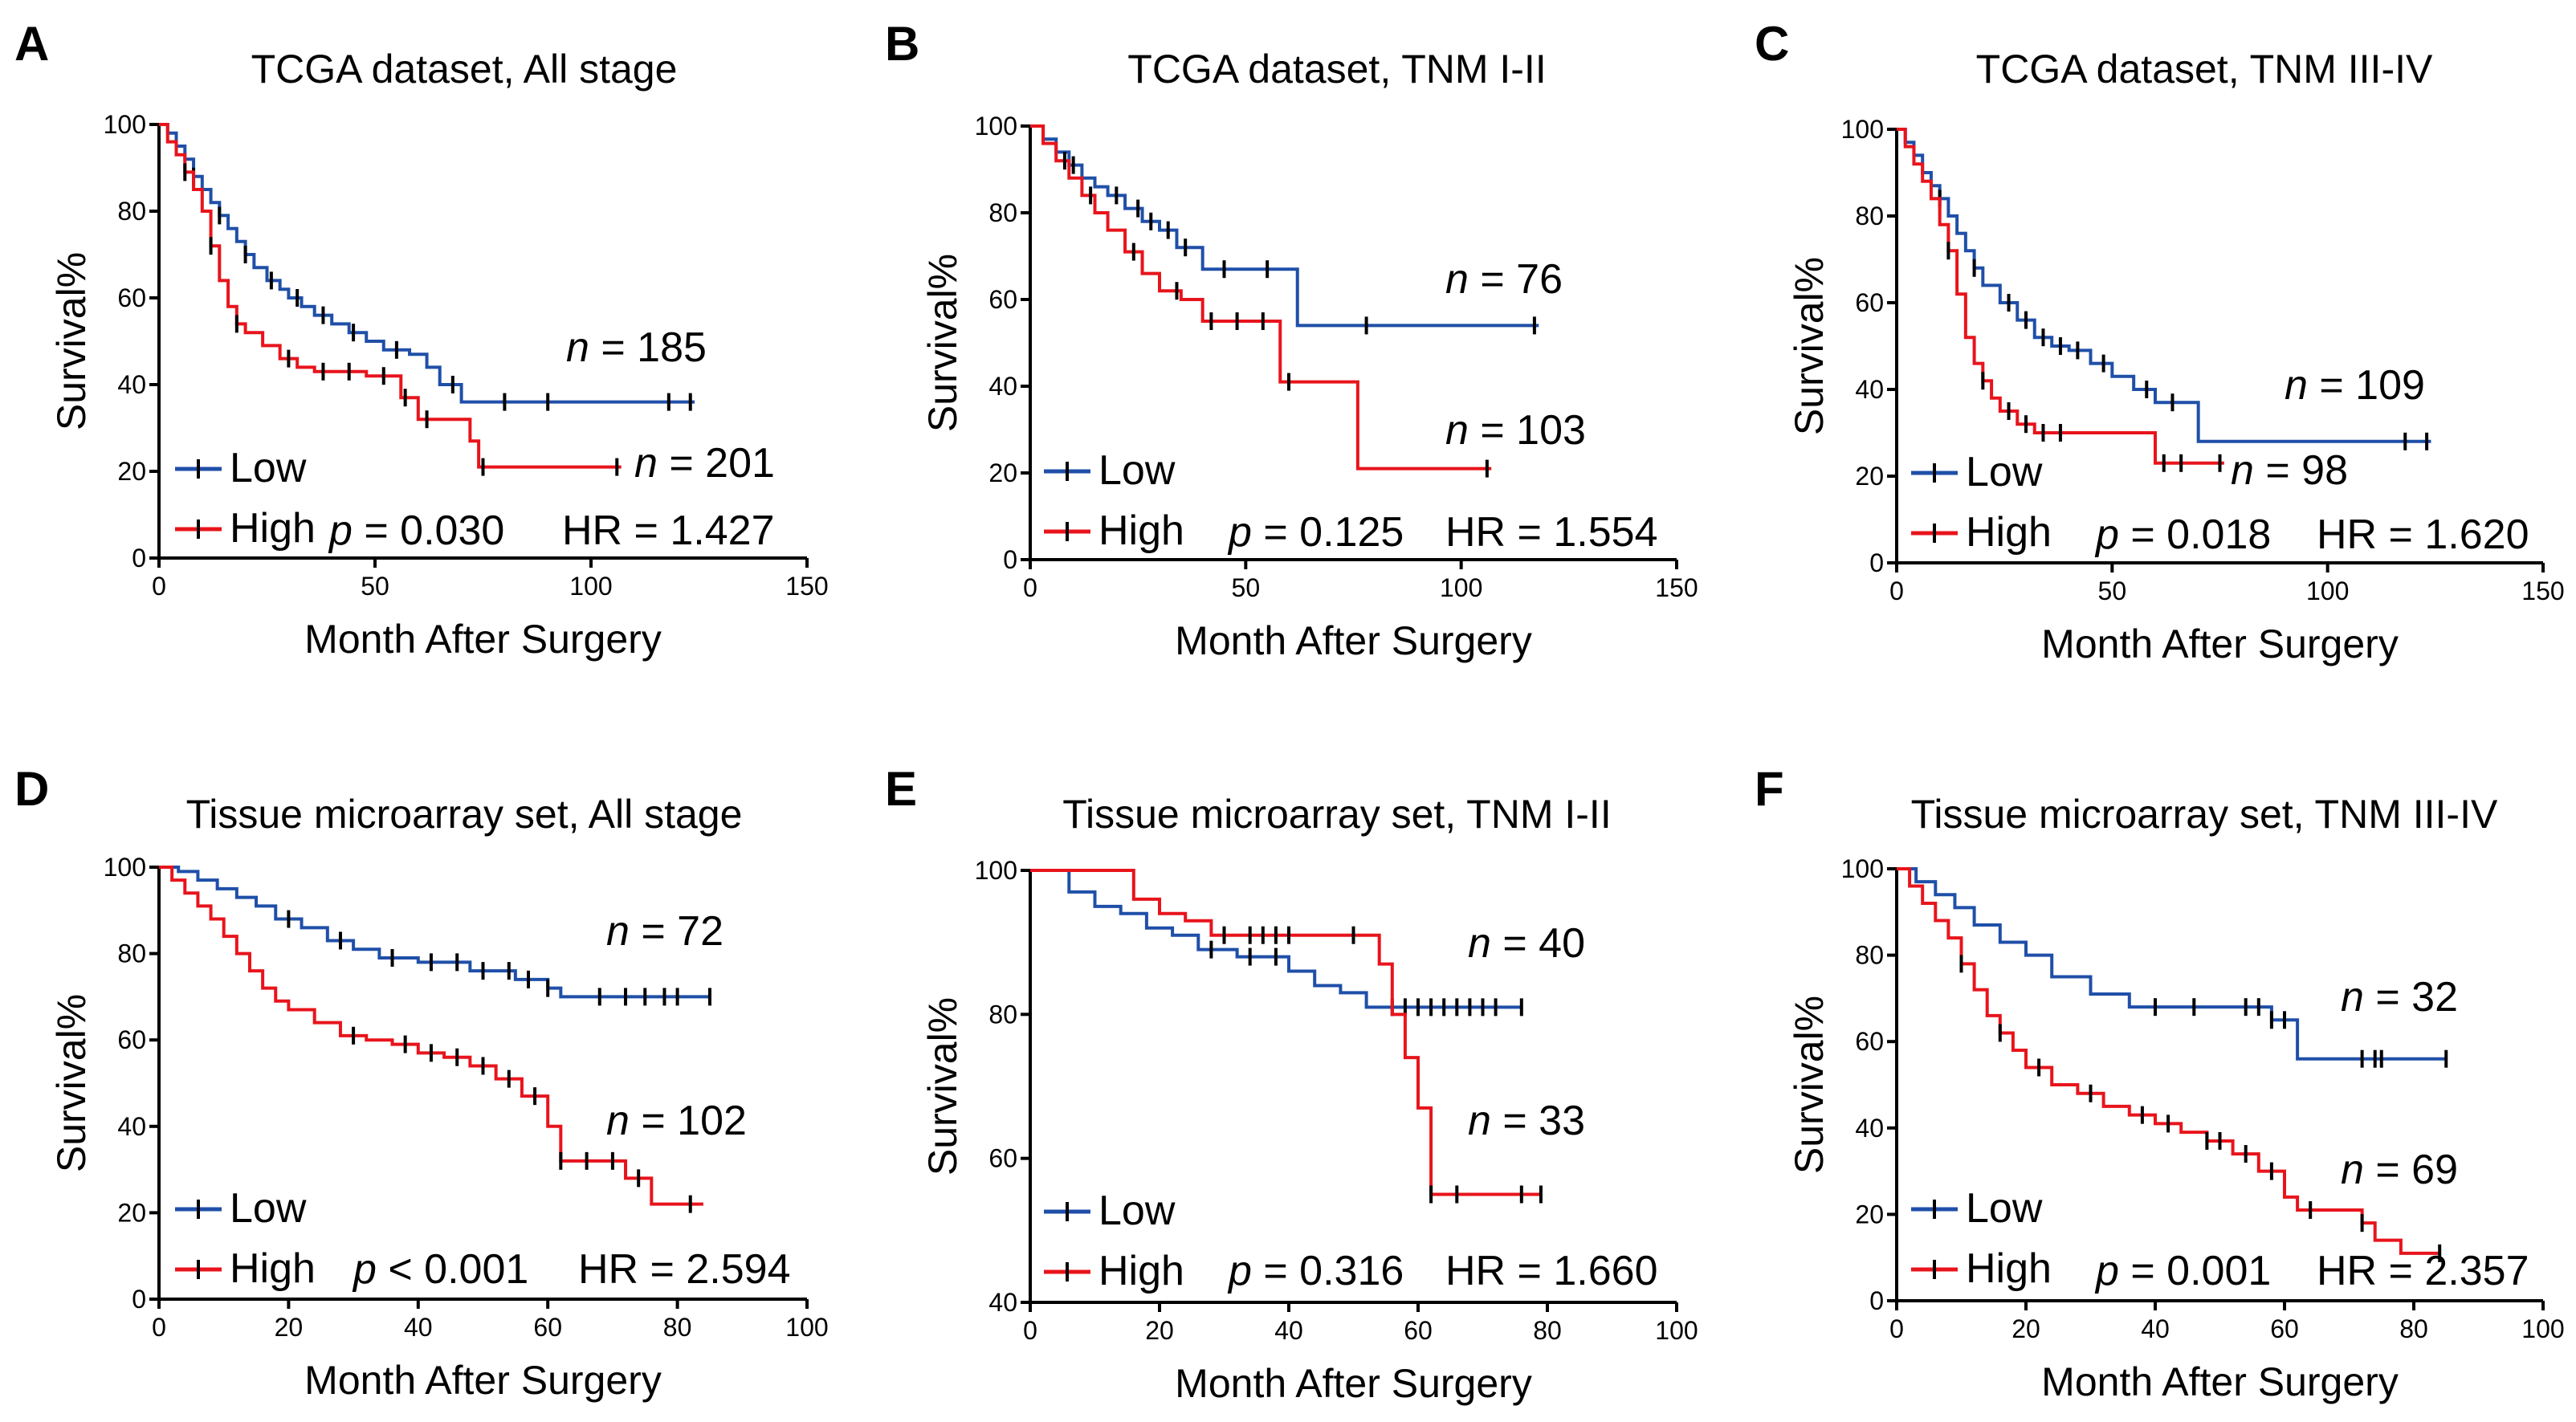 The image size is (2576, 1422). I want to click on series-high: n = 98, so click(2122, 311).